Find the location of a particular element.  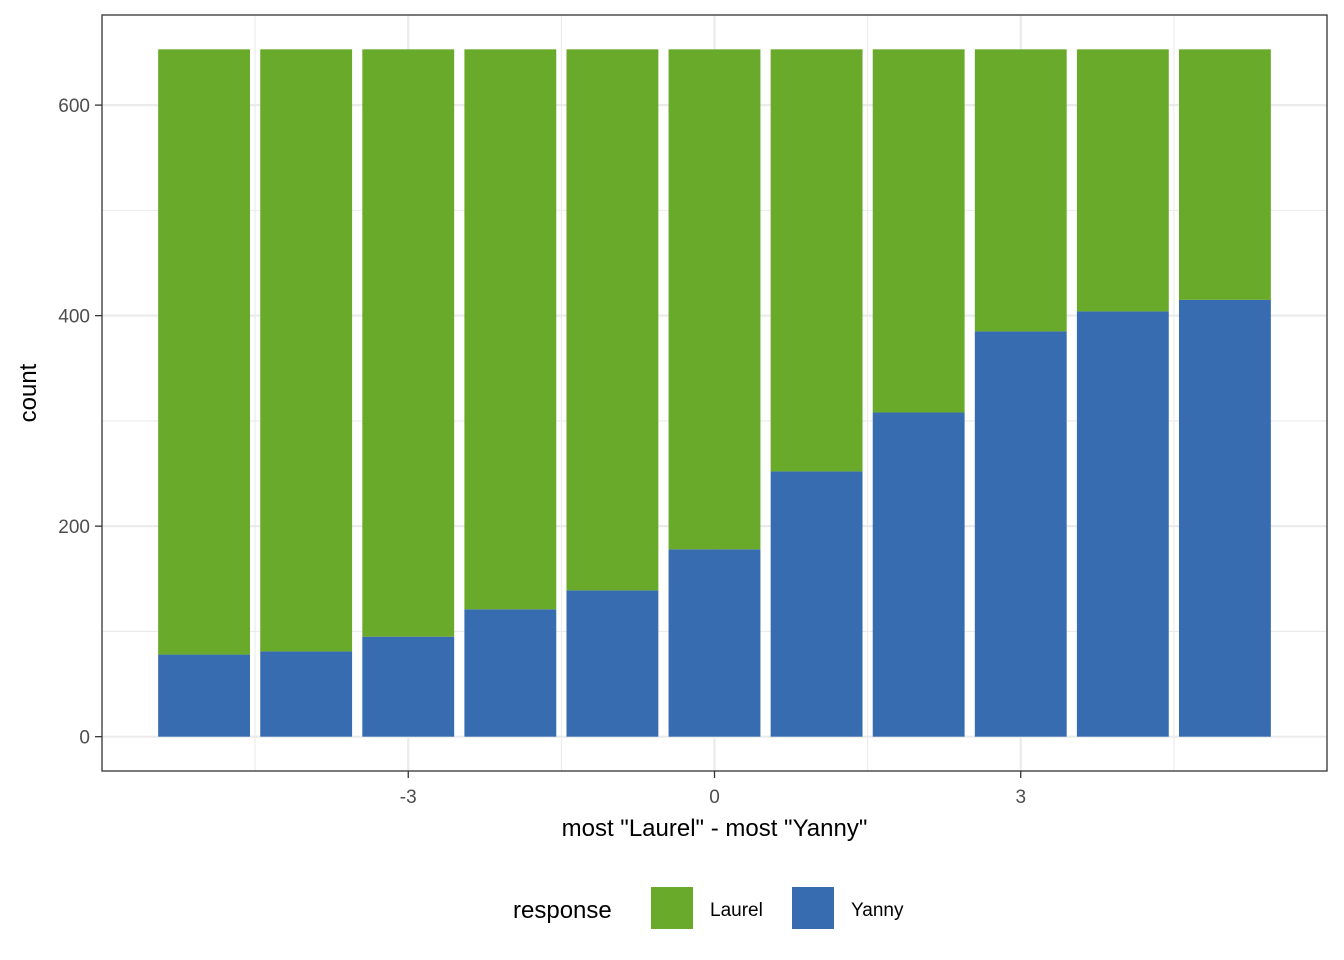

legend: response Laurel Yanny is located at coordinates (708, 908).